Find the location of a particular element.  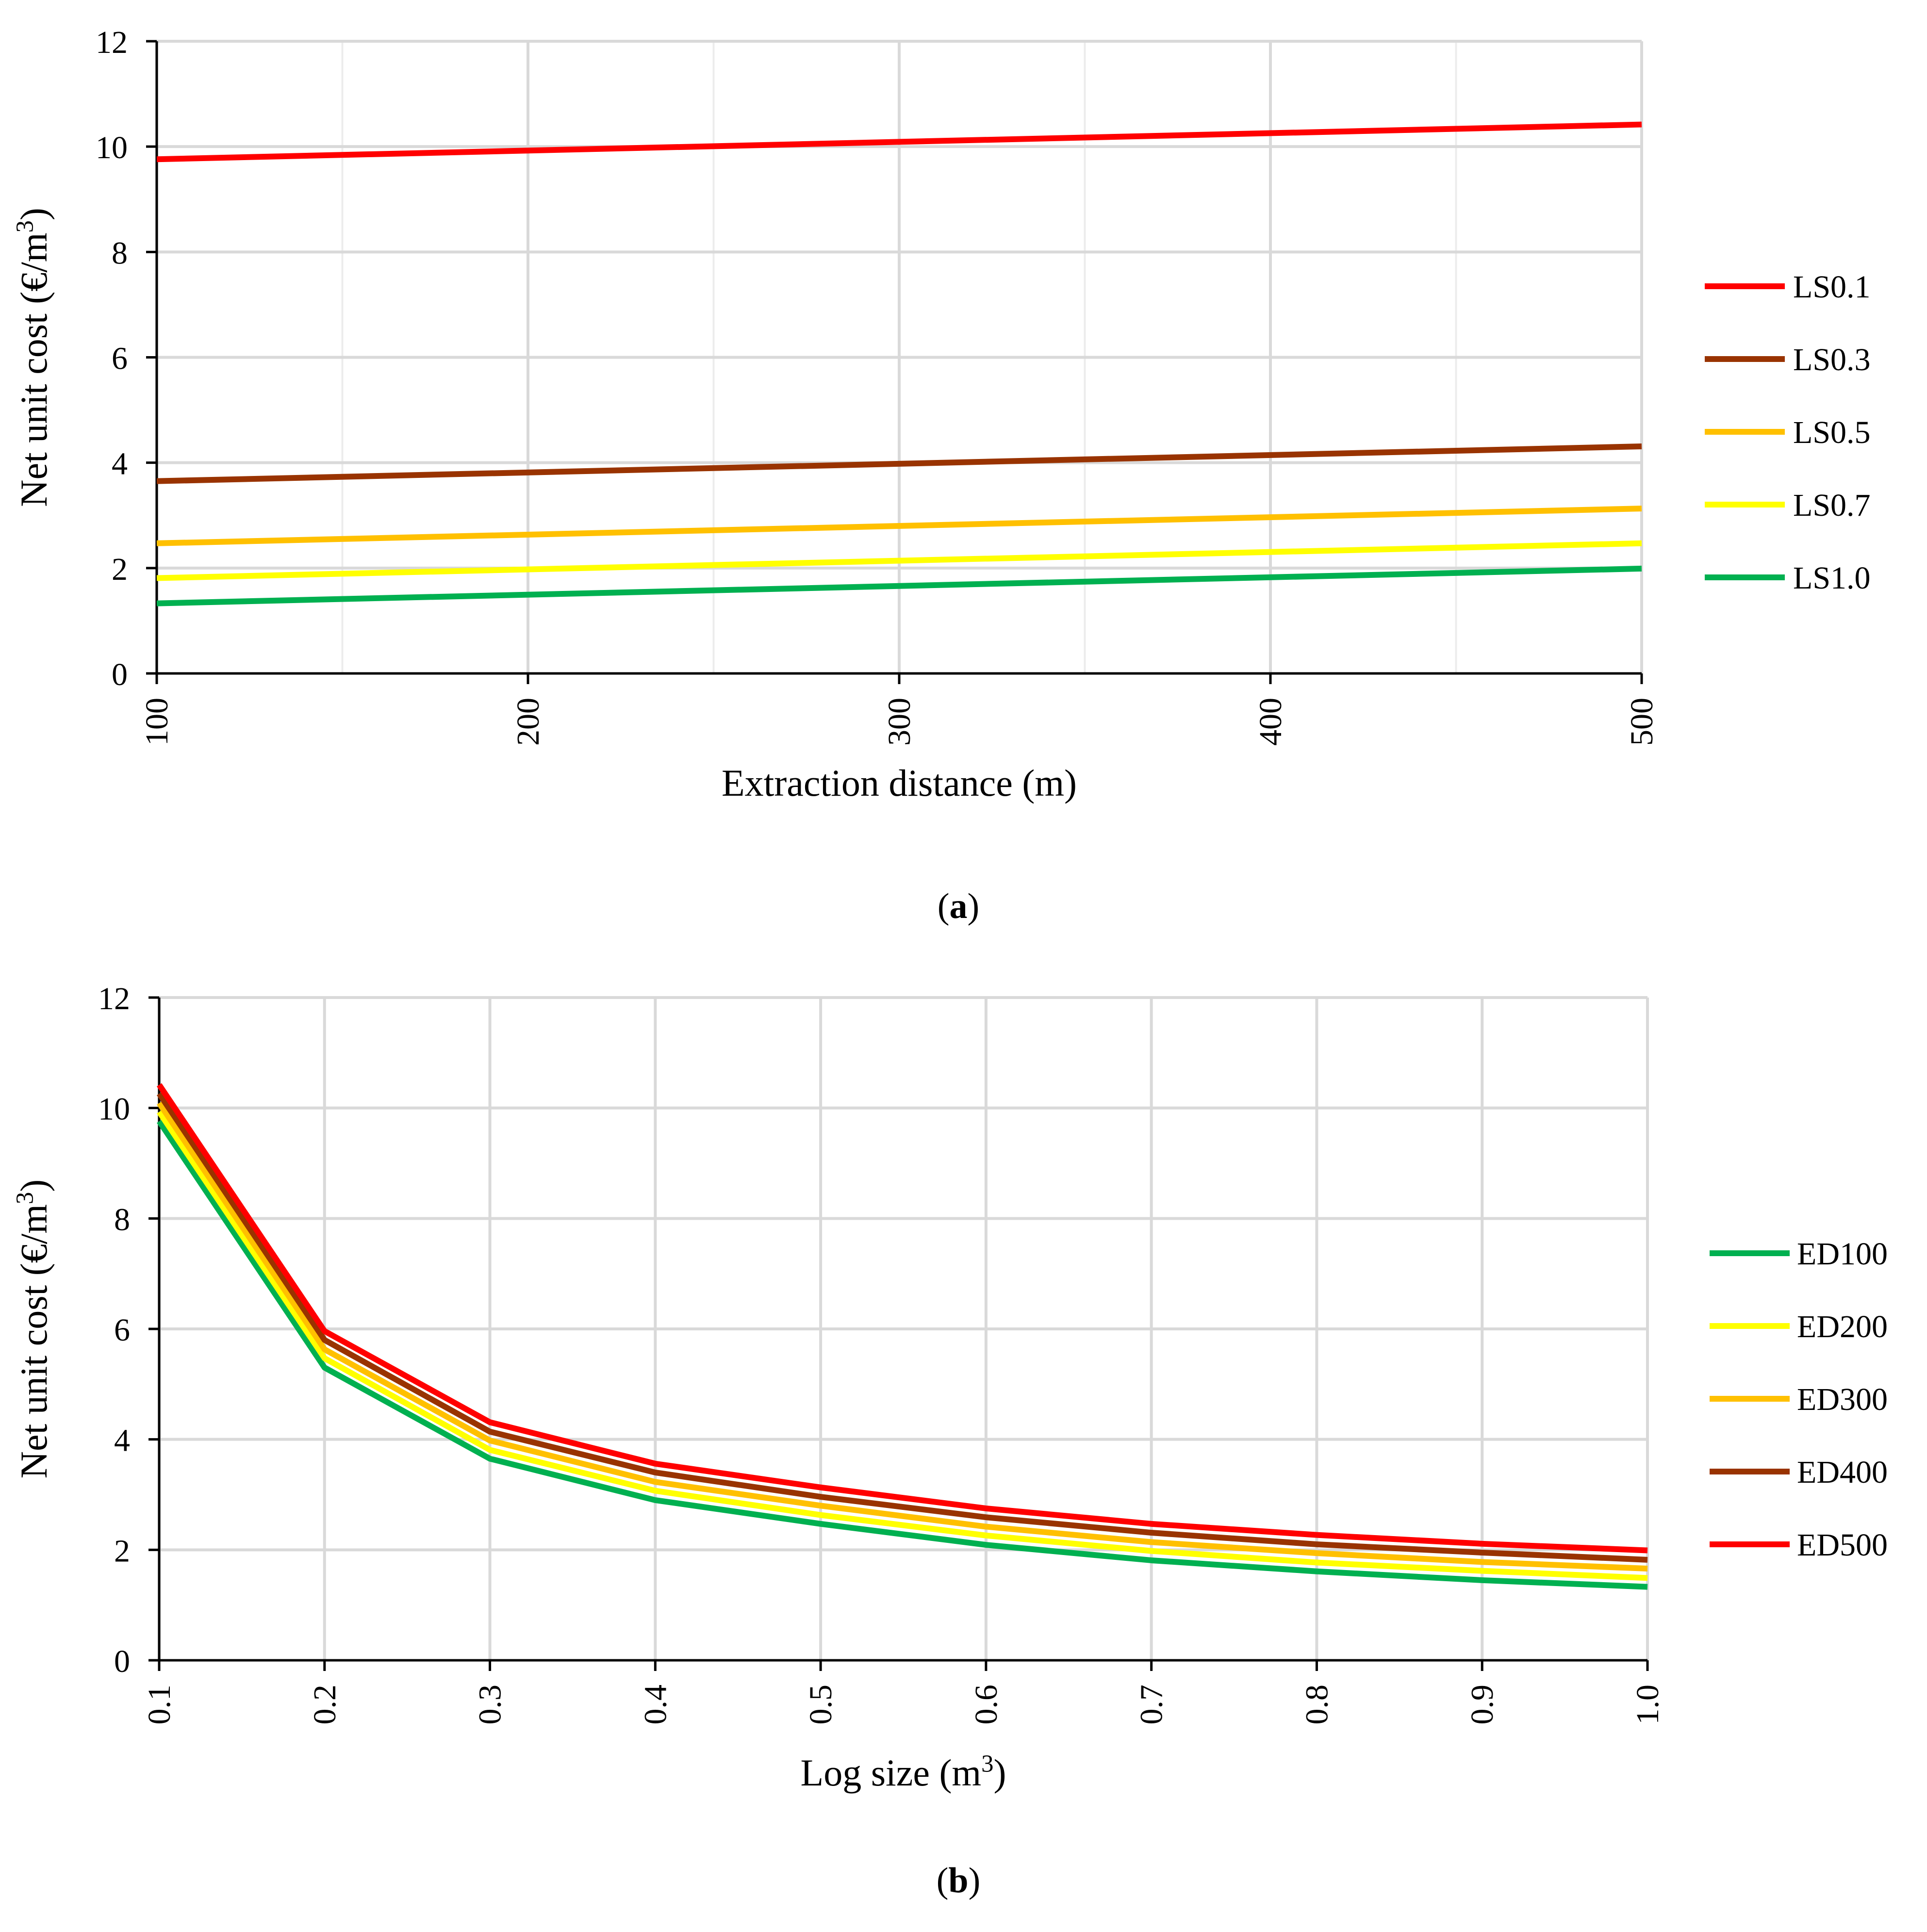

legend-label: LS1.0 is located at coordinates (1832, 578).